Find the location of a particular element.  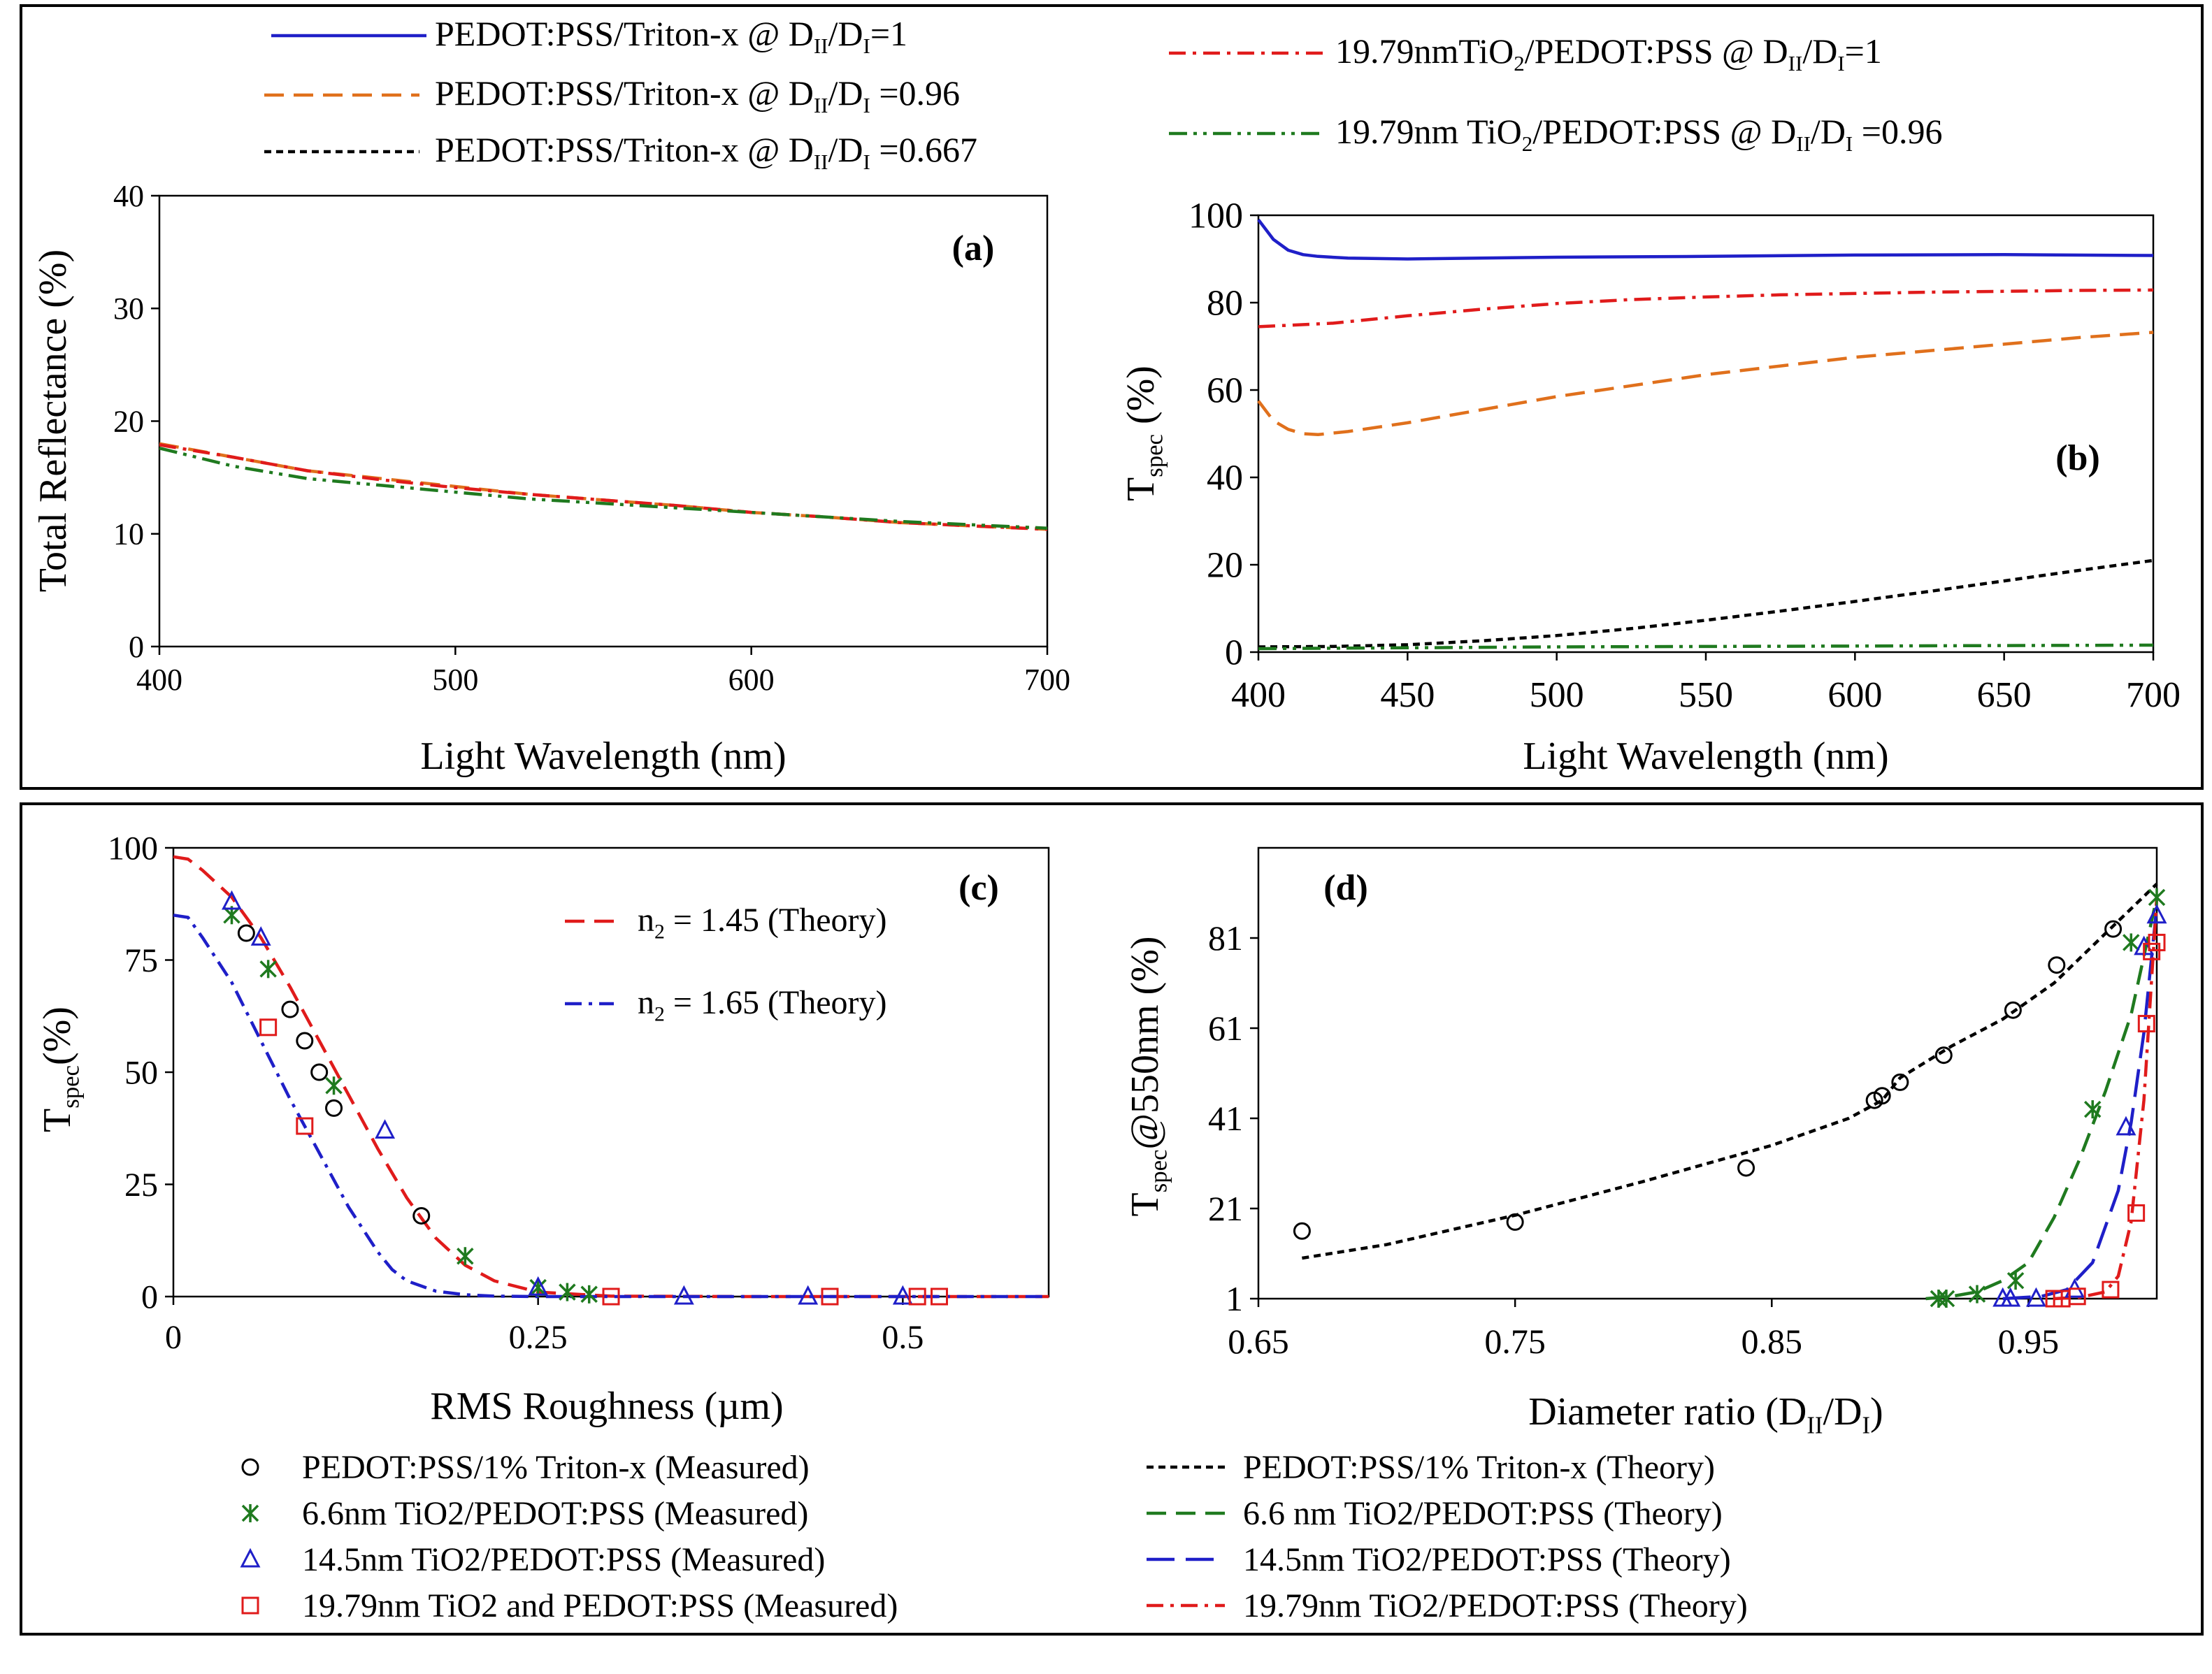

top-legend-label-part-3: I is located at coordinates (867, 105).